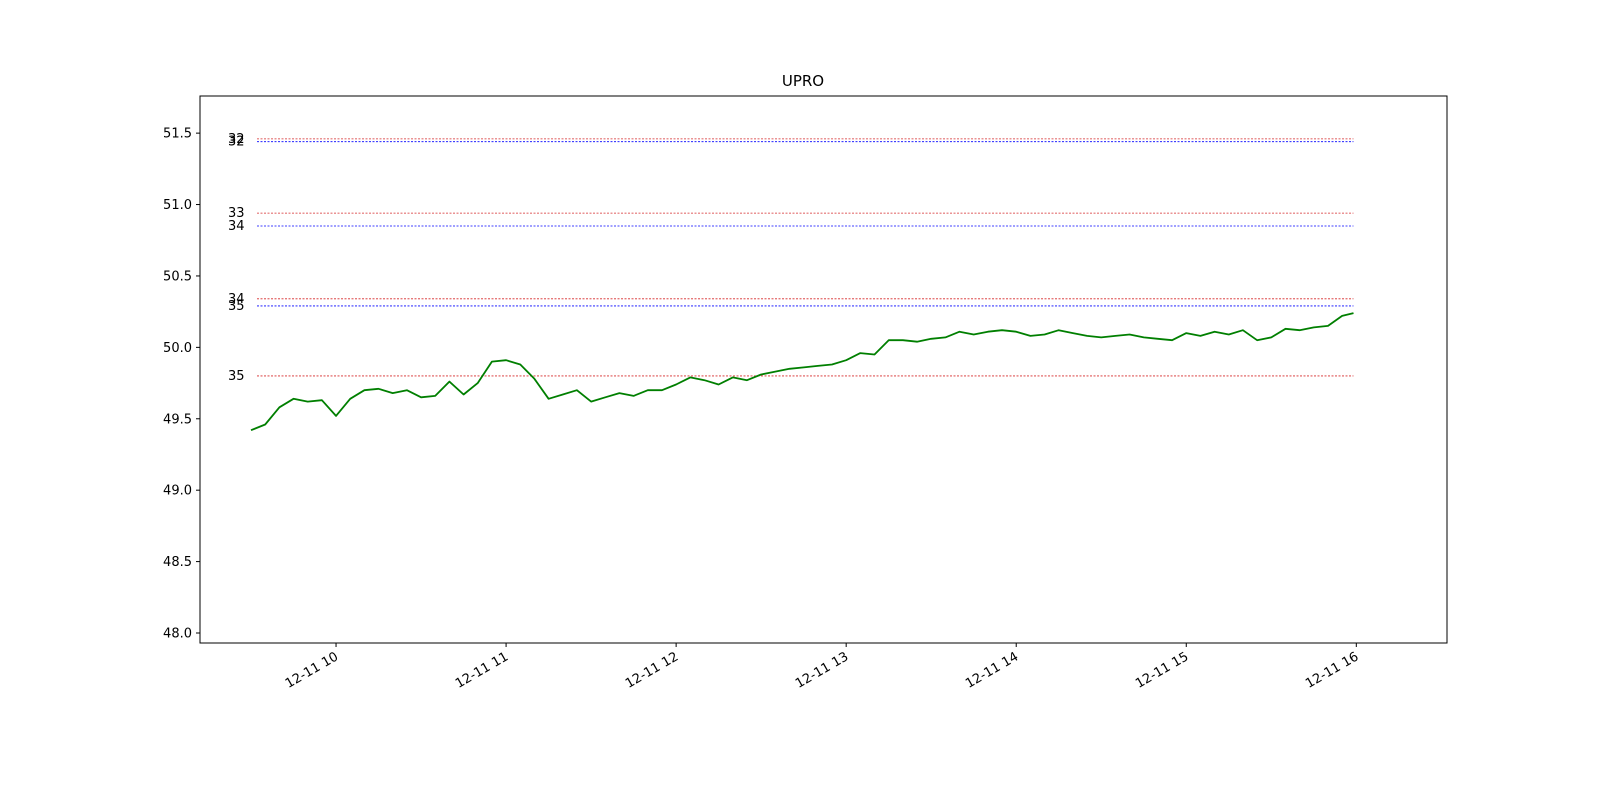  What do you see at coordinates (177, 205) in the screenshot?
I see `y-tick-label: 51.0` at bounding box center [177, 205].